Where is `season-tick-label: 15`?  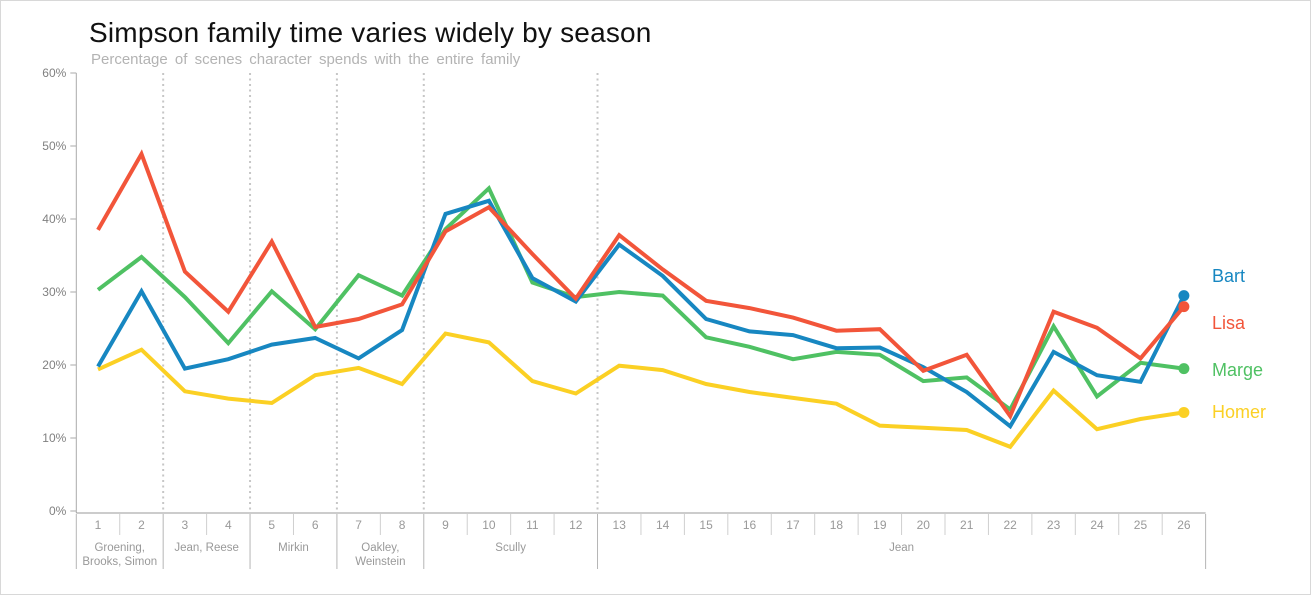
season-tick-label: 15 is located at coordinates (706, 525).